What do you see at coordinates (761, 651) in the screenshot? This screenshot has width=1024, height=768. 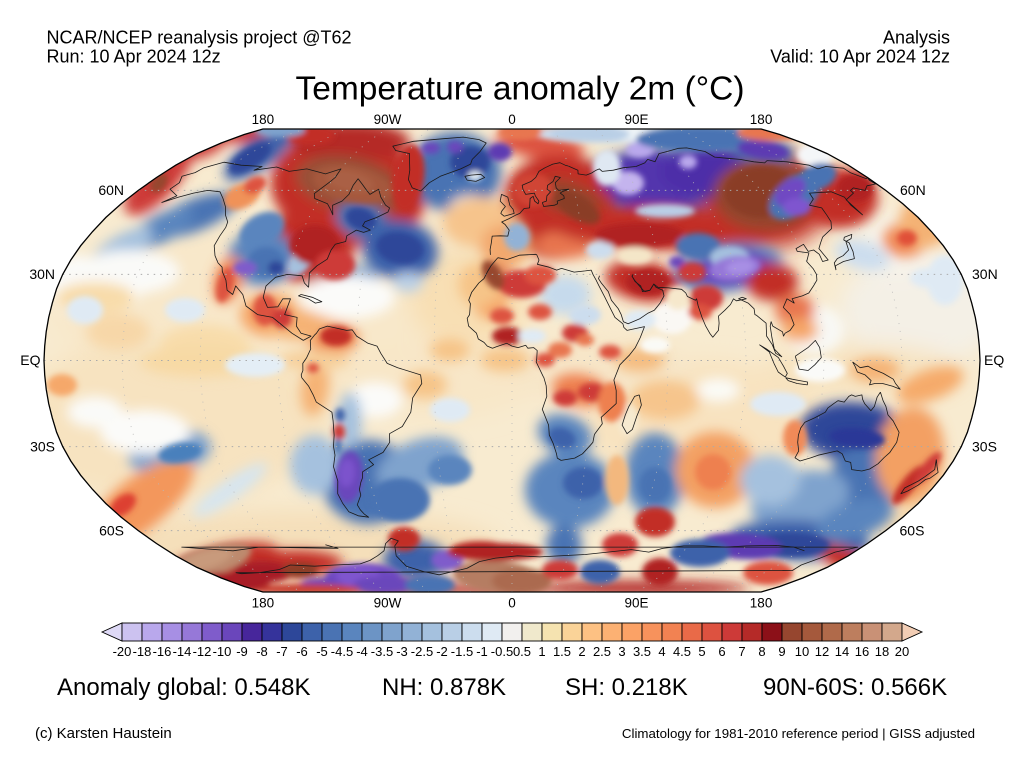 I see `svg-text: 8` at bounding box center [761, 651].